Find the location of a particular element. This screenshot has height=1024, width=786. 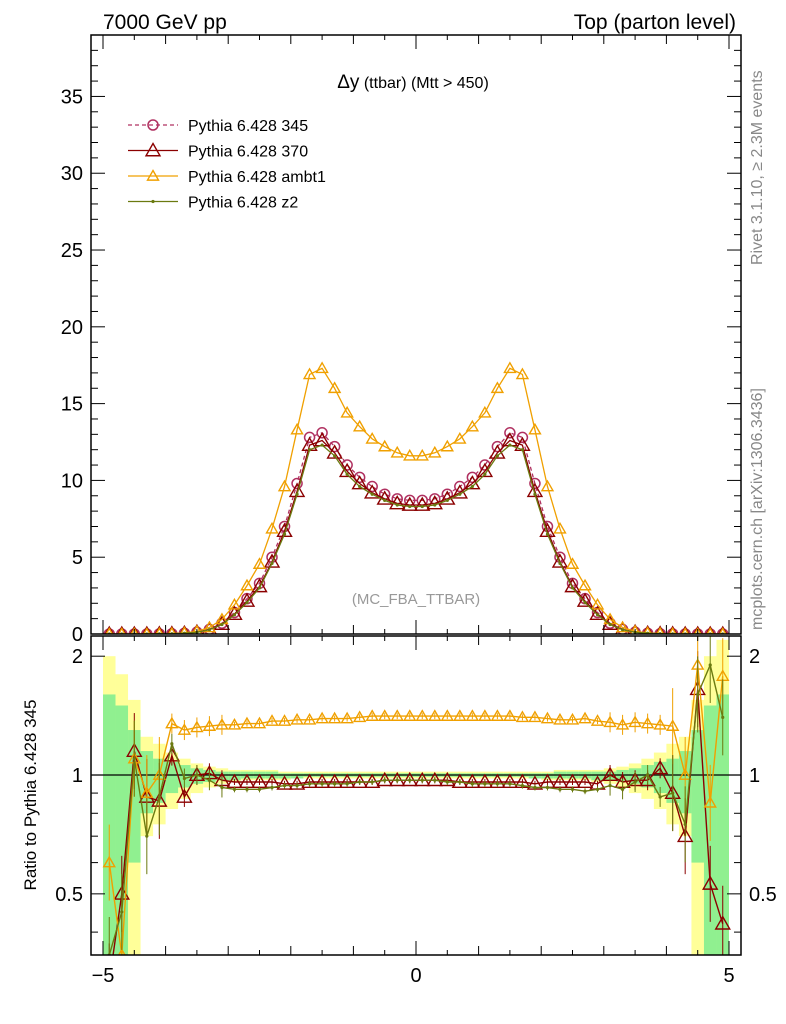

ratio-y-tick-label: 1 is located at coordinates (77, 776).